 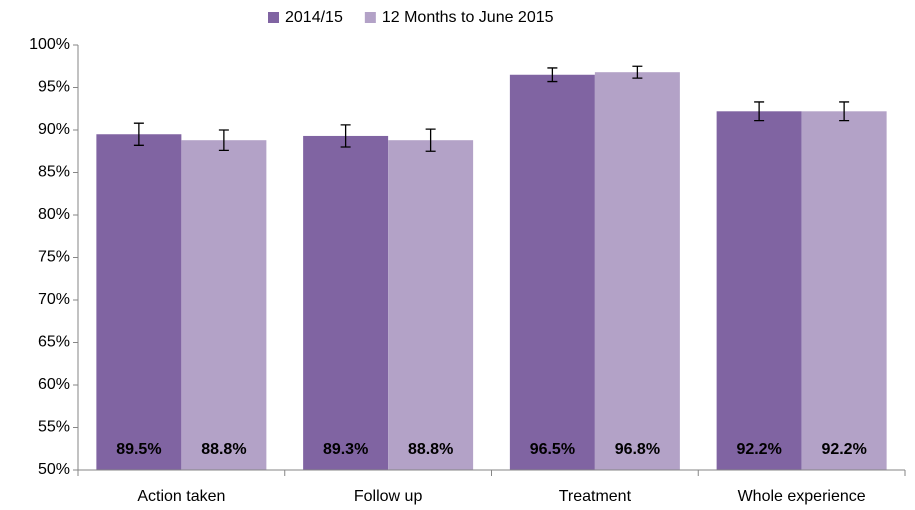 I want to click on x-tick-label: Action taken, so click(x=181, y=496).